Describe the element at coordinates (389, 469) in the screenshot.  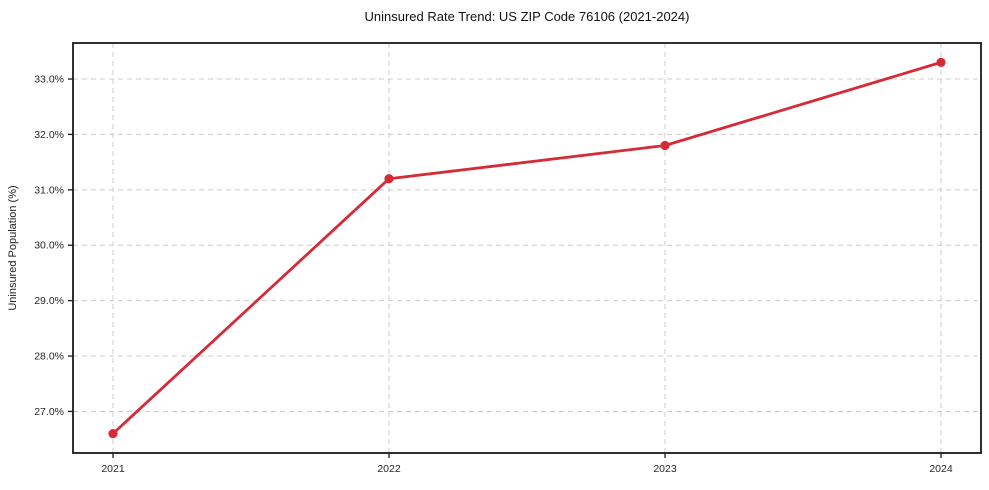
I see `x-tick-label: 2022` at that location.